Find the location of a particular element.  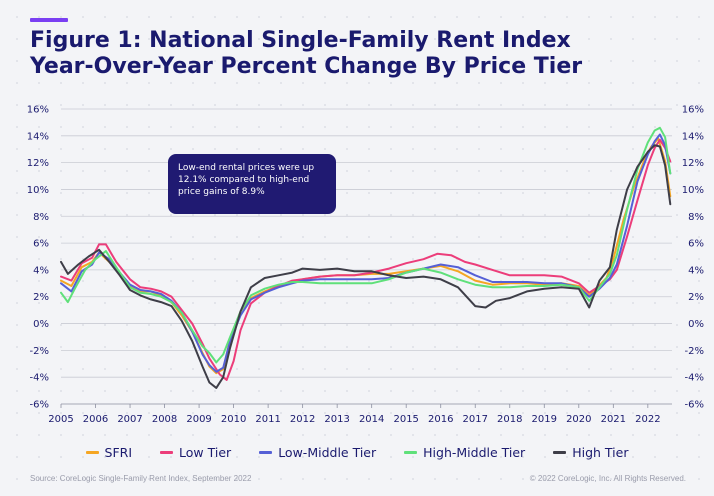

y-tick-label-right: -4% is located at coordinates (694, 378).